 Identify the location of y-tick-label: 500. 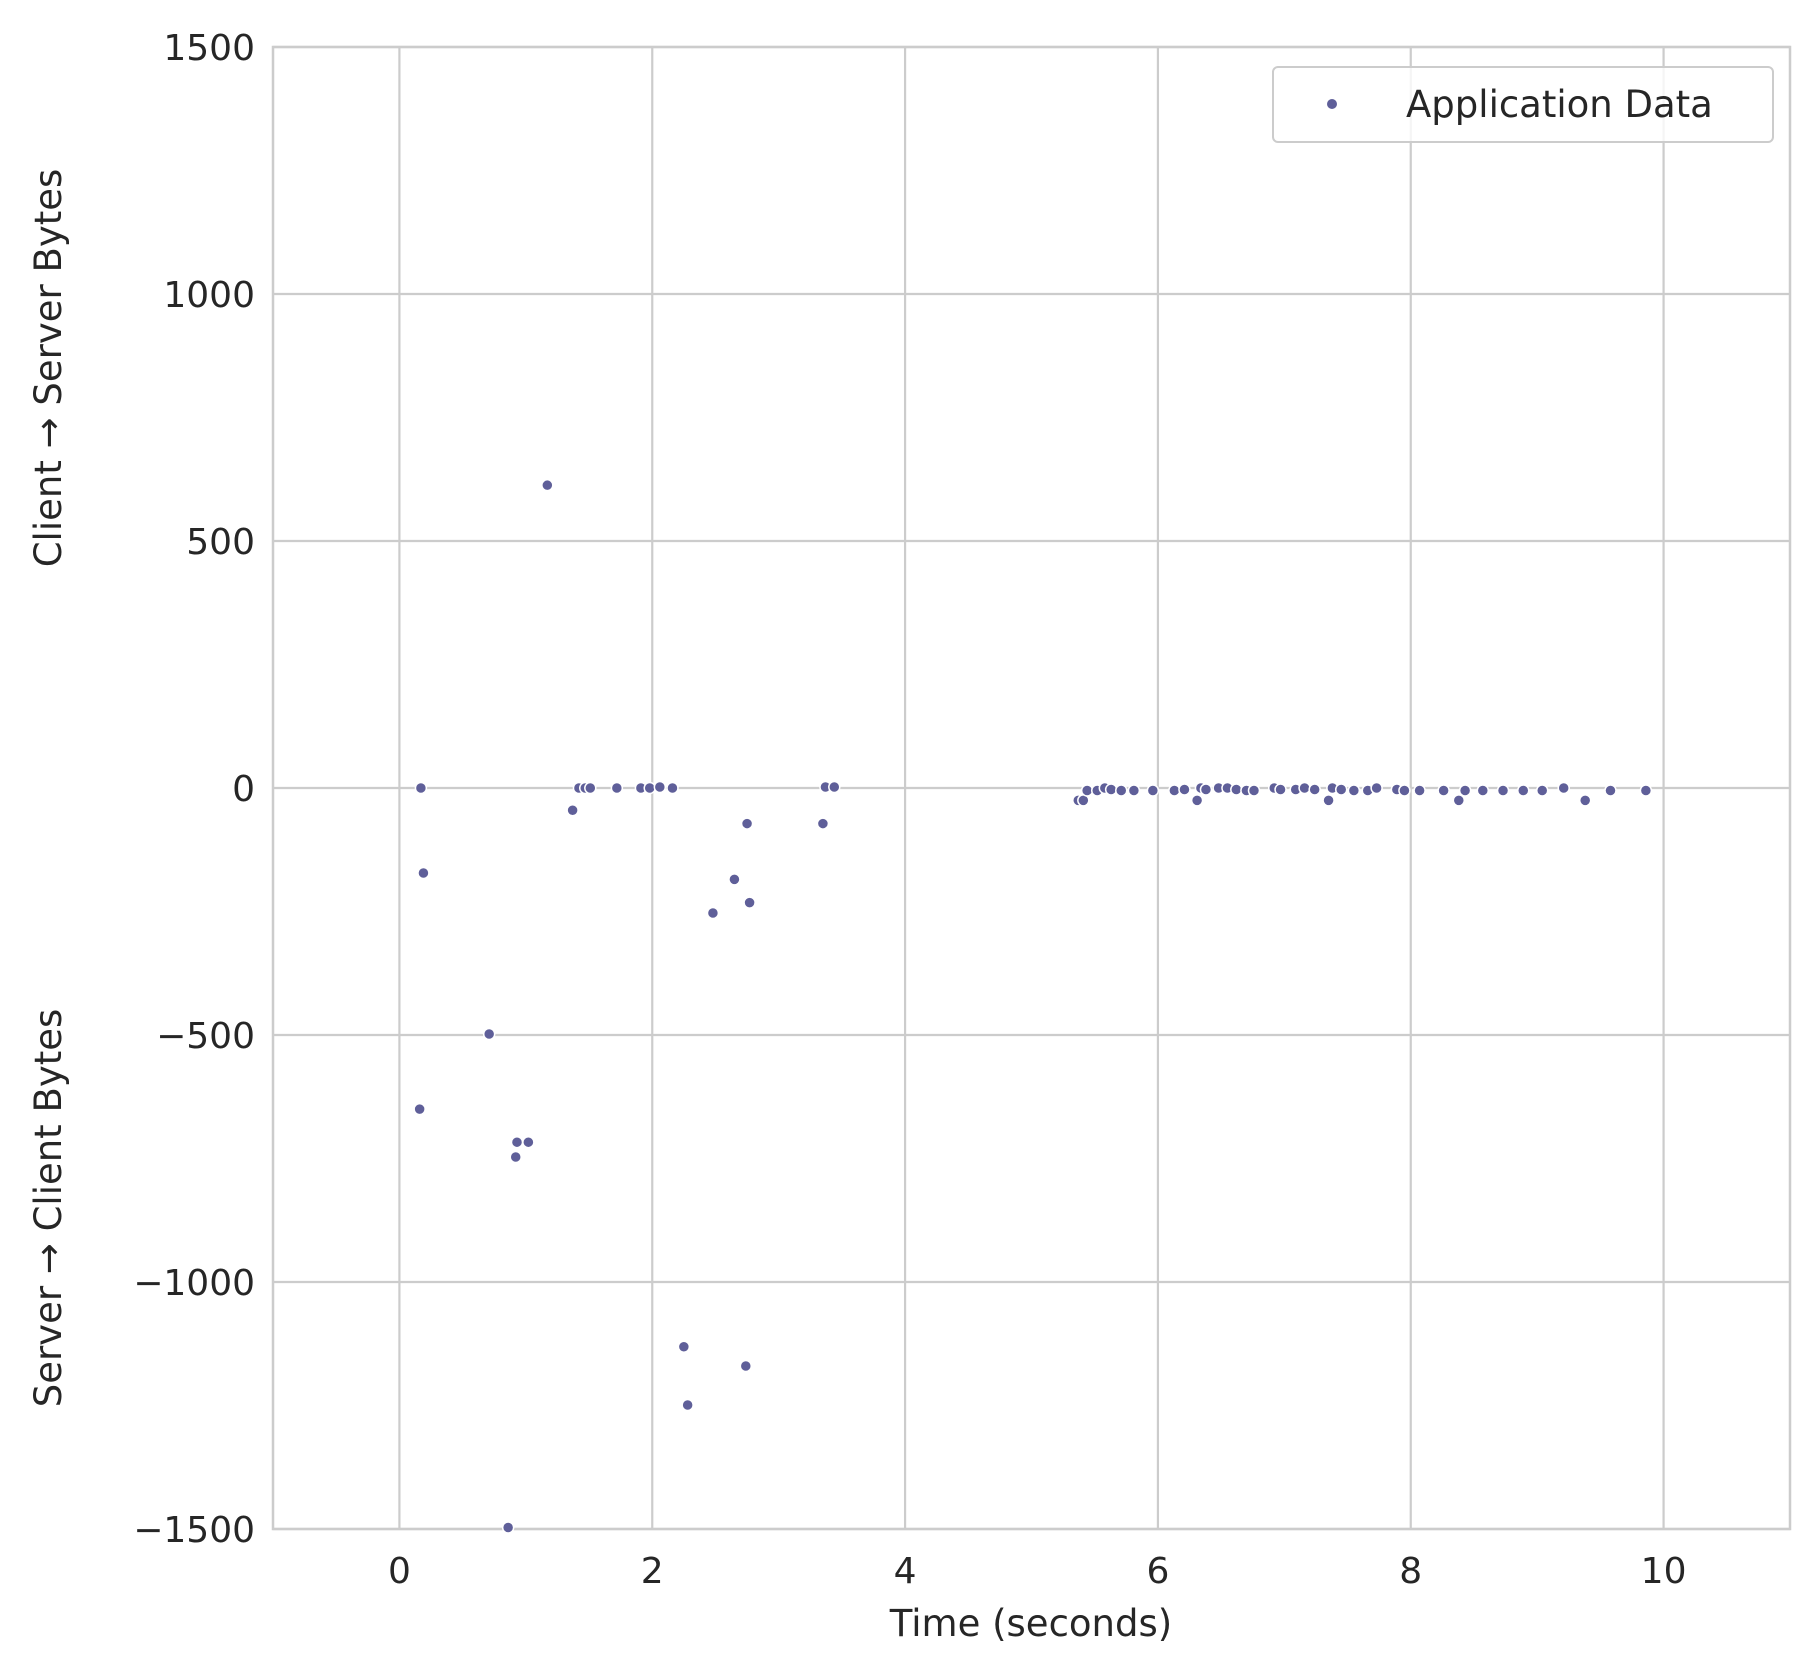
(220, 542).